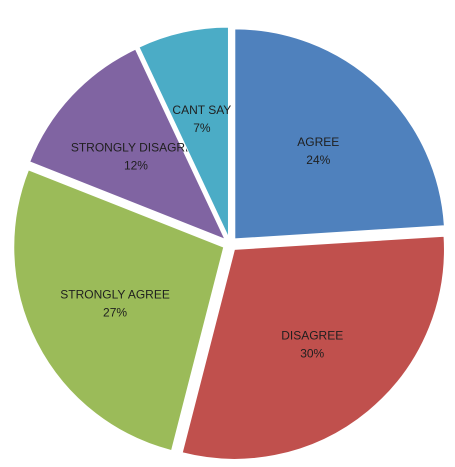  What do you see at coordinates (115, 313) in the screenshot?
I see `slice-value-strongly-agree: 27%` at bounding box center [115, 313].